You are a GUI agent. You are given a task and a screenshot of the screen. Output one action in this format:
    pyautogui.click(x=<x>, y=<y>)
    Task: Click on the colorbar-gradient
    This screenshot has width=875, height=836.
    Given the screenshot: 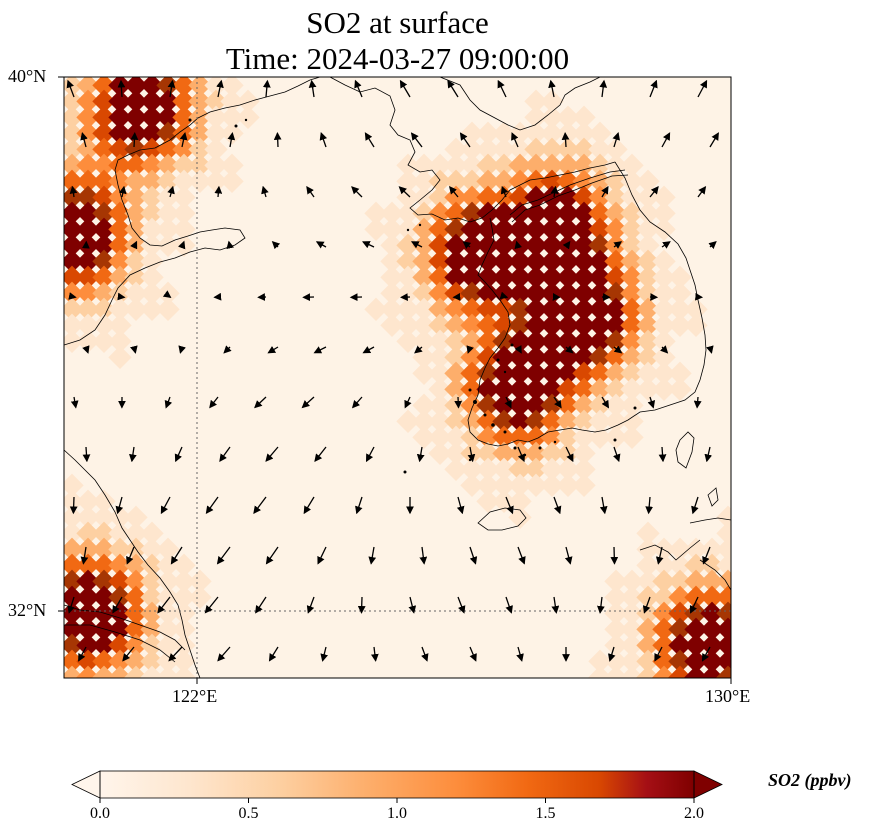 What is the action you would take?
    pyautogui.click(x=397, y=784)
    